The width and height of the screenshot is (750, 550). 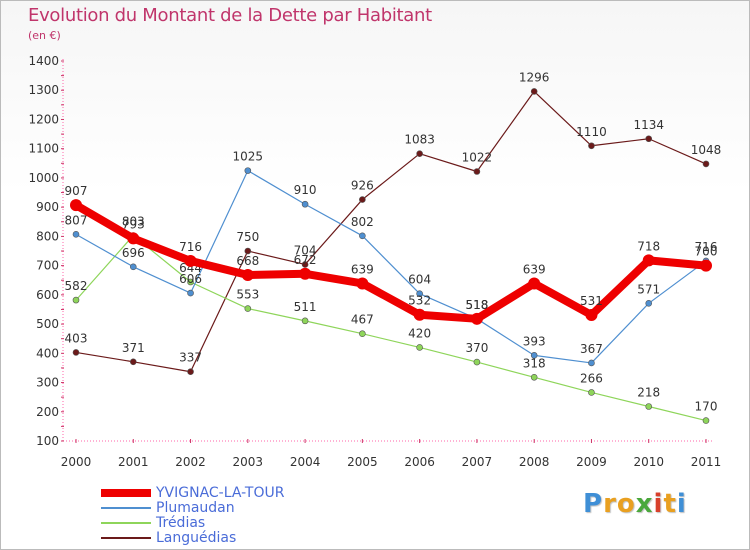 I want to click on y-tick-label: 200, so click(x=47, y=412).